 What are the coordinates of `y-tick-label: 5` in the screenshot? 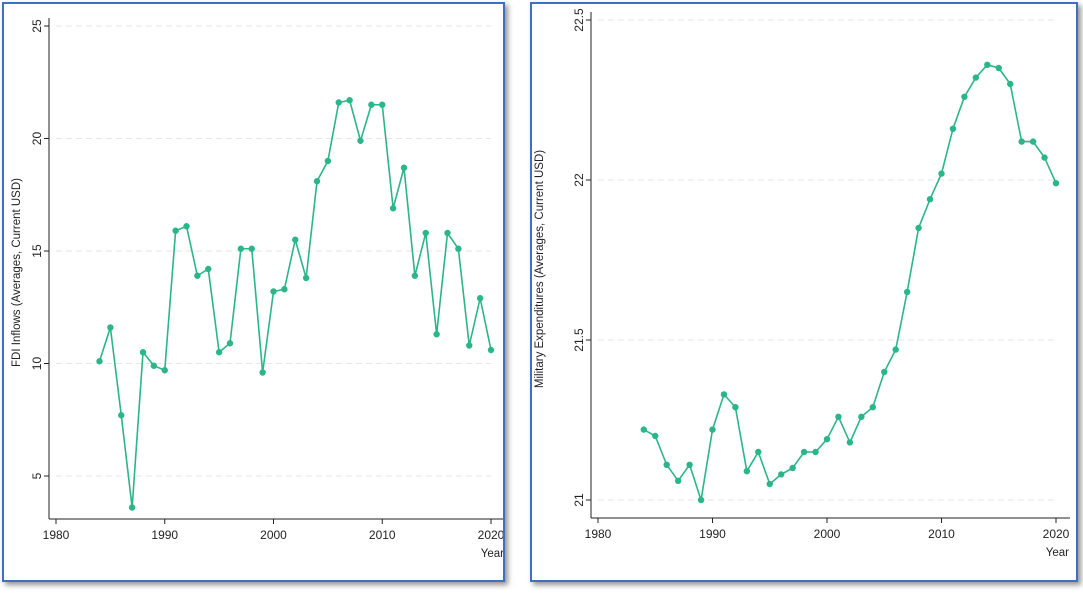 It's located at (37, 475).